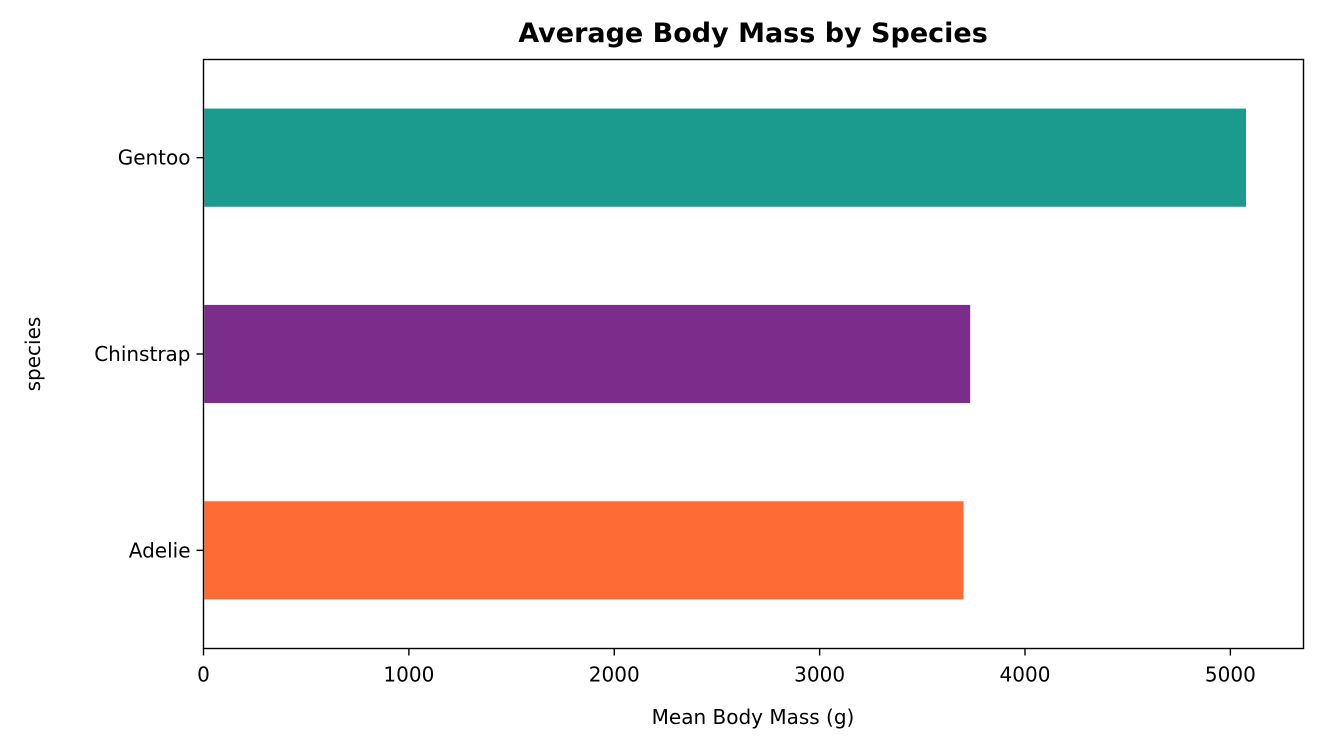 The image size is (1323, 748). What do you see at coordinates (726, 667) in the screenshot?
I see `x-ticks-group: 0 1000 2000 3000 4000 5000` at bounding box center [726, 667].